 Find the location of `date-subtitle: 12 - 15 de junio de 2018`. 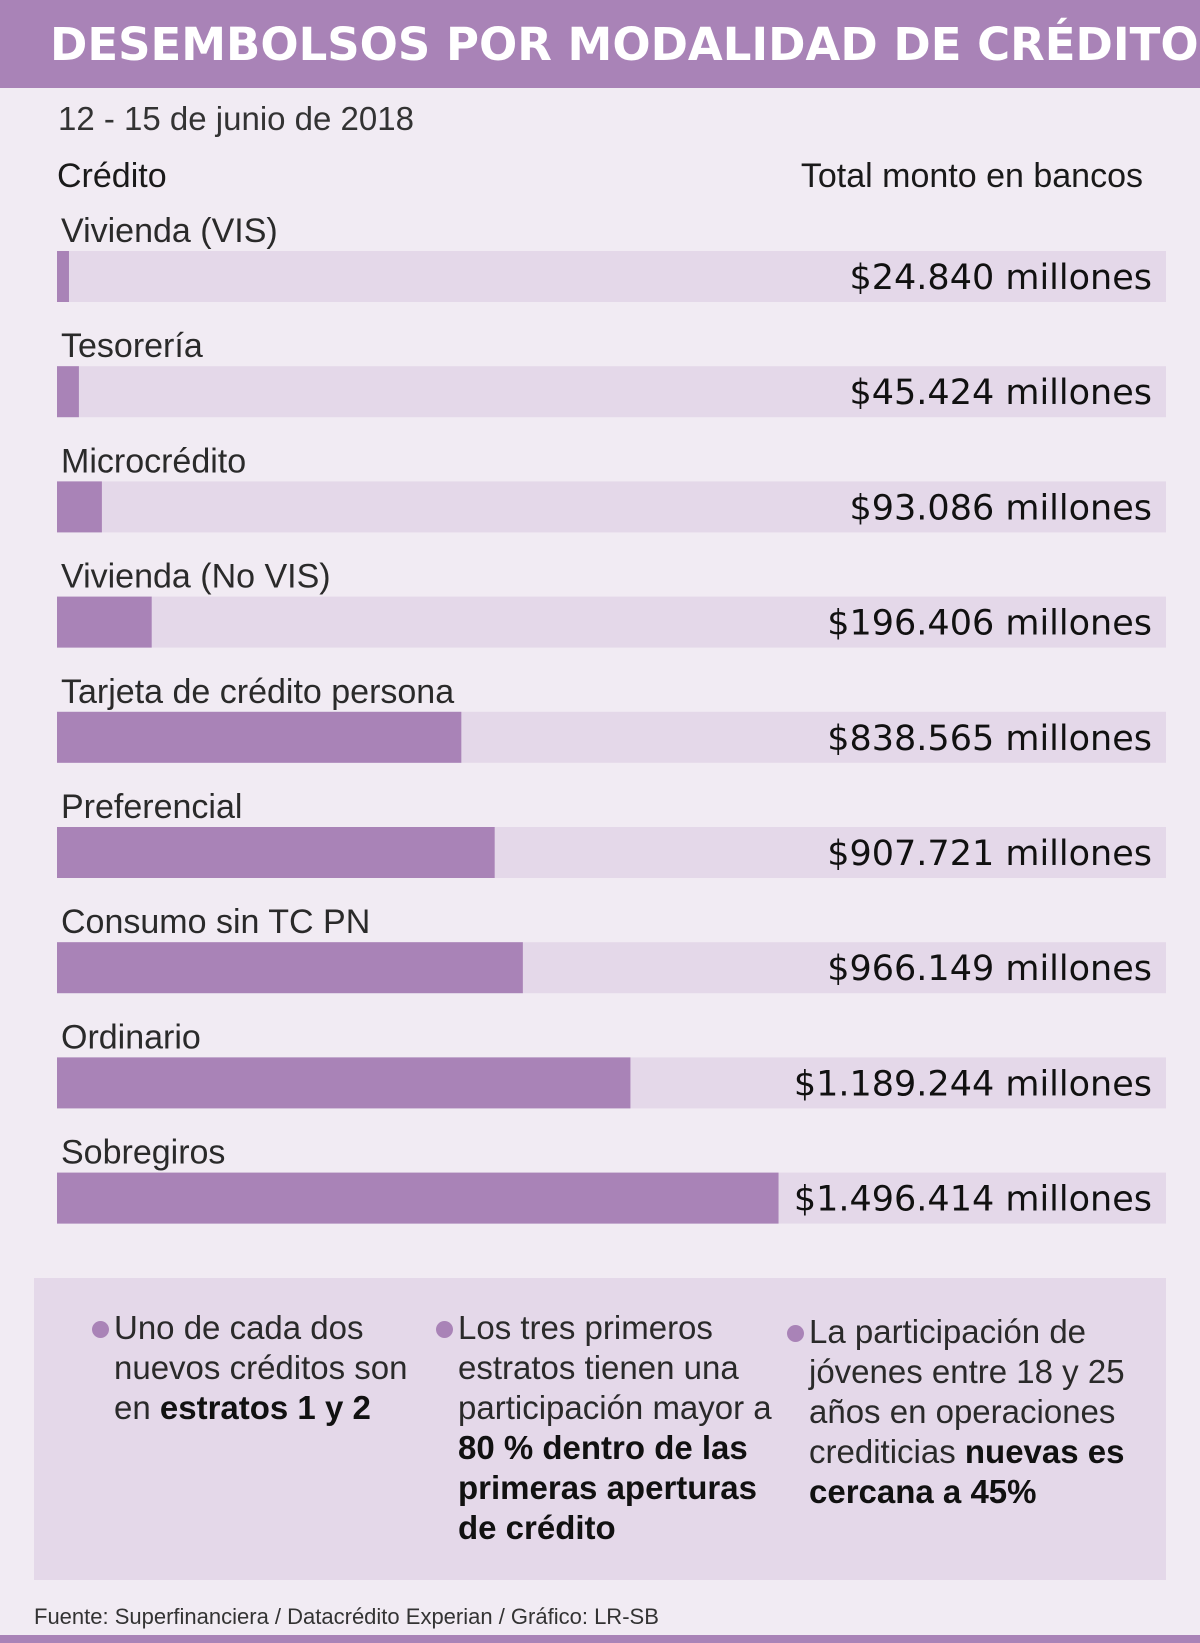

date-subtitle: 12 - 15 de junio de 2018 is located at coordinates (236, 118).